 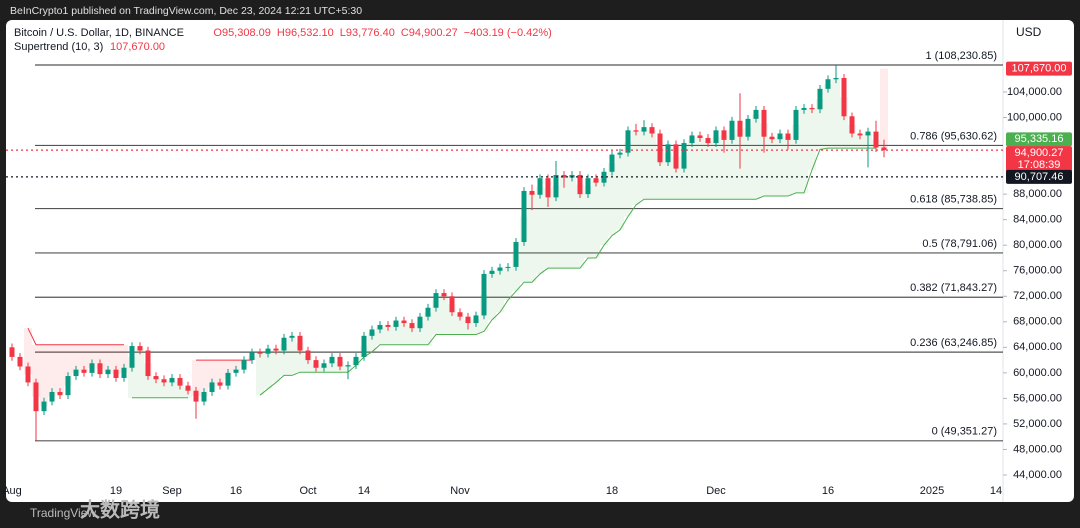 What do you see at coordinates (953, 343) in the screenshot?
I see `fib-label: 0.236 (63,246.85)` at bounding box center [953, 343].